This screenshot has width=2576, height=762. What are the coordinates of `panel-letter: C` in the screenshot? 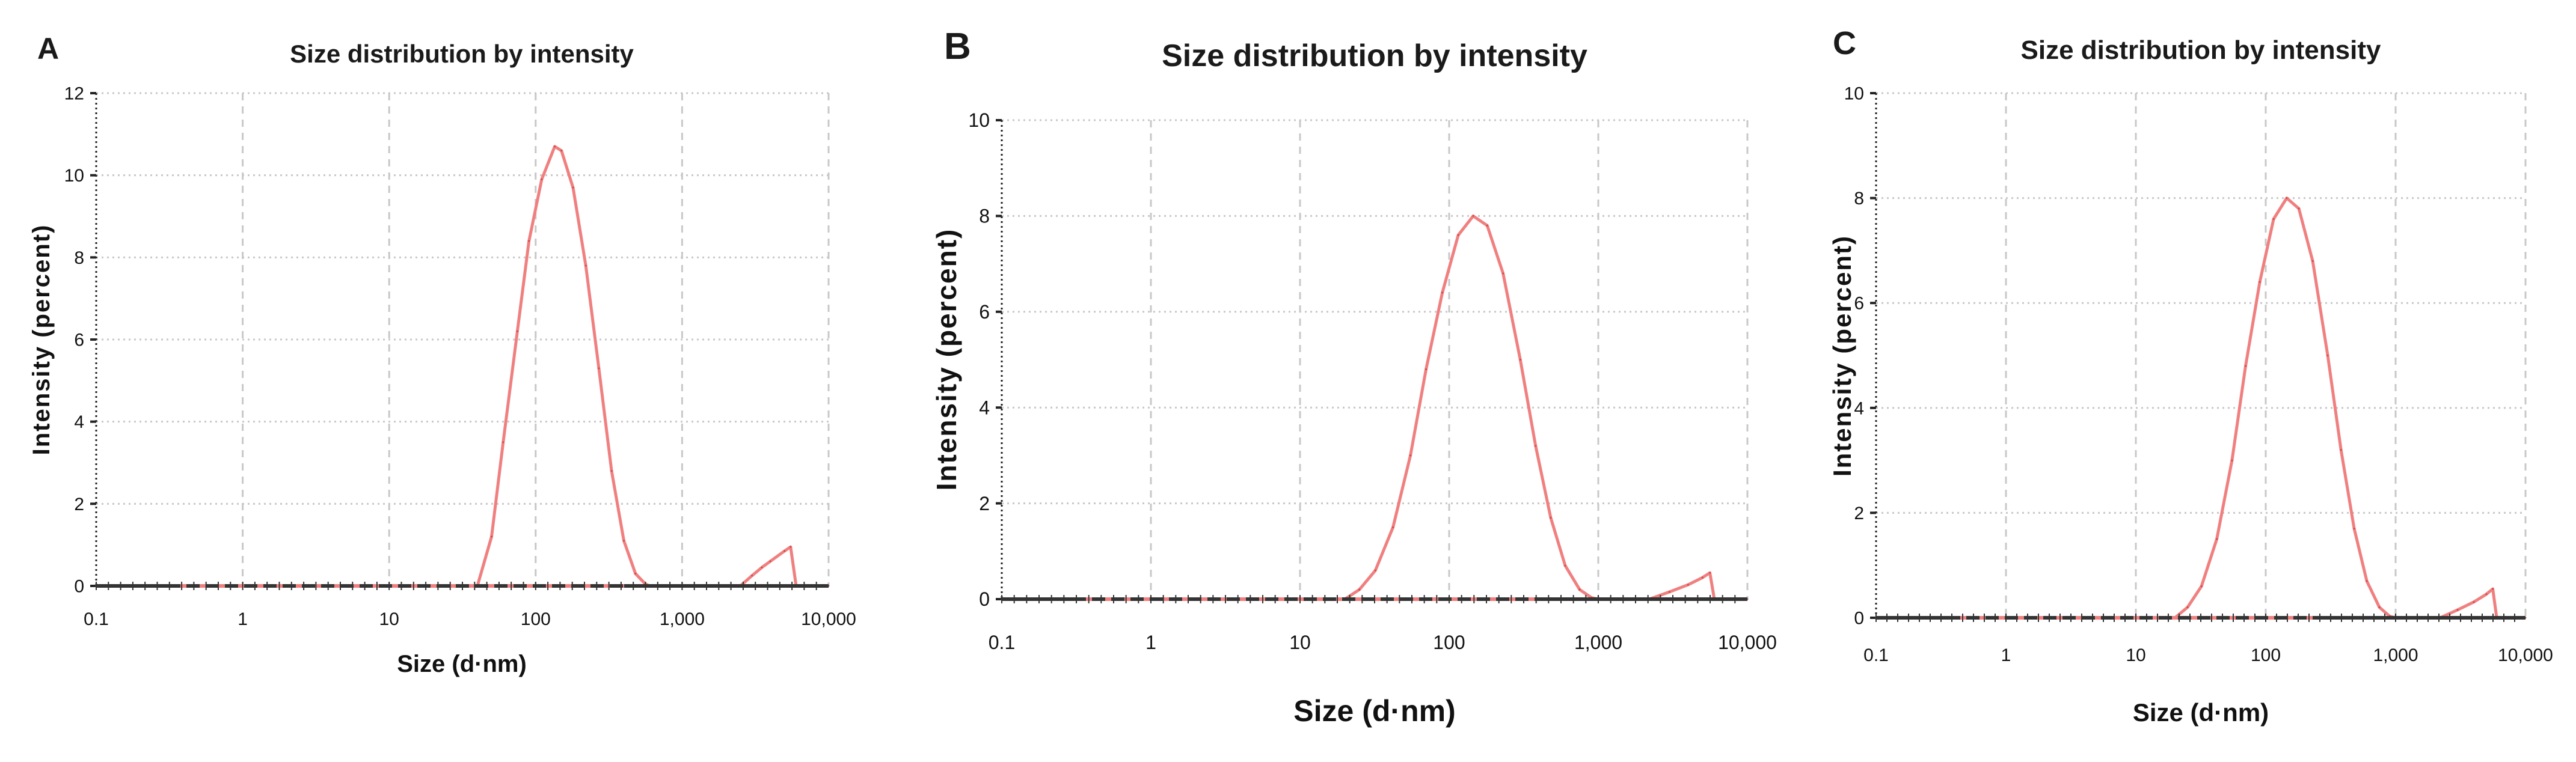 It's located at (1844, 43).